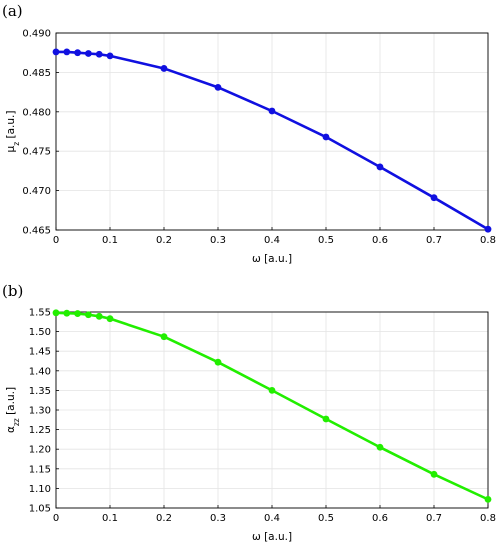 Image resolution: width=500 pixels, height=550 pixels. I want to click on panel-a-x-tick-label: 0, so click(56, 240).